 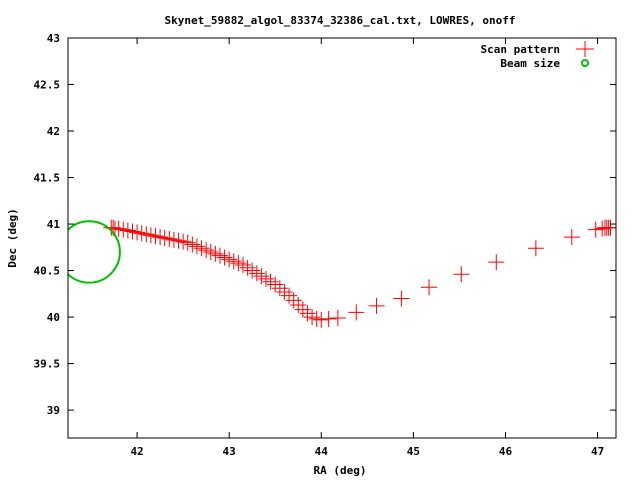 I want to click on y-tick-label: 39.5, so click(x=47, y=364).